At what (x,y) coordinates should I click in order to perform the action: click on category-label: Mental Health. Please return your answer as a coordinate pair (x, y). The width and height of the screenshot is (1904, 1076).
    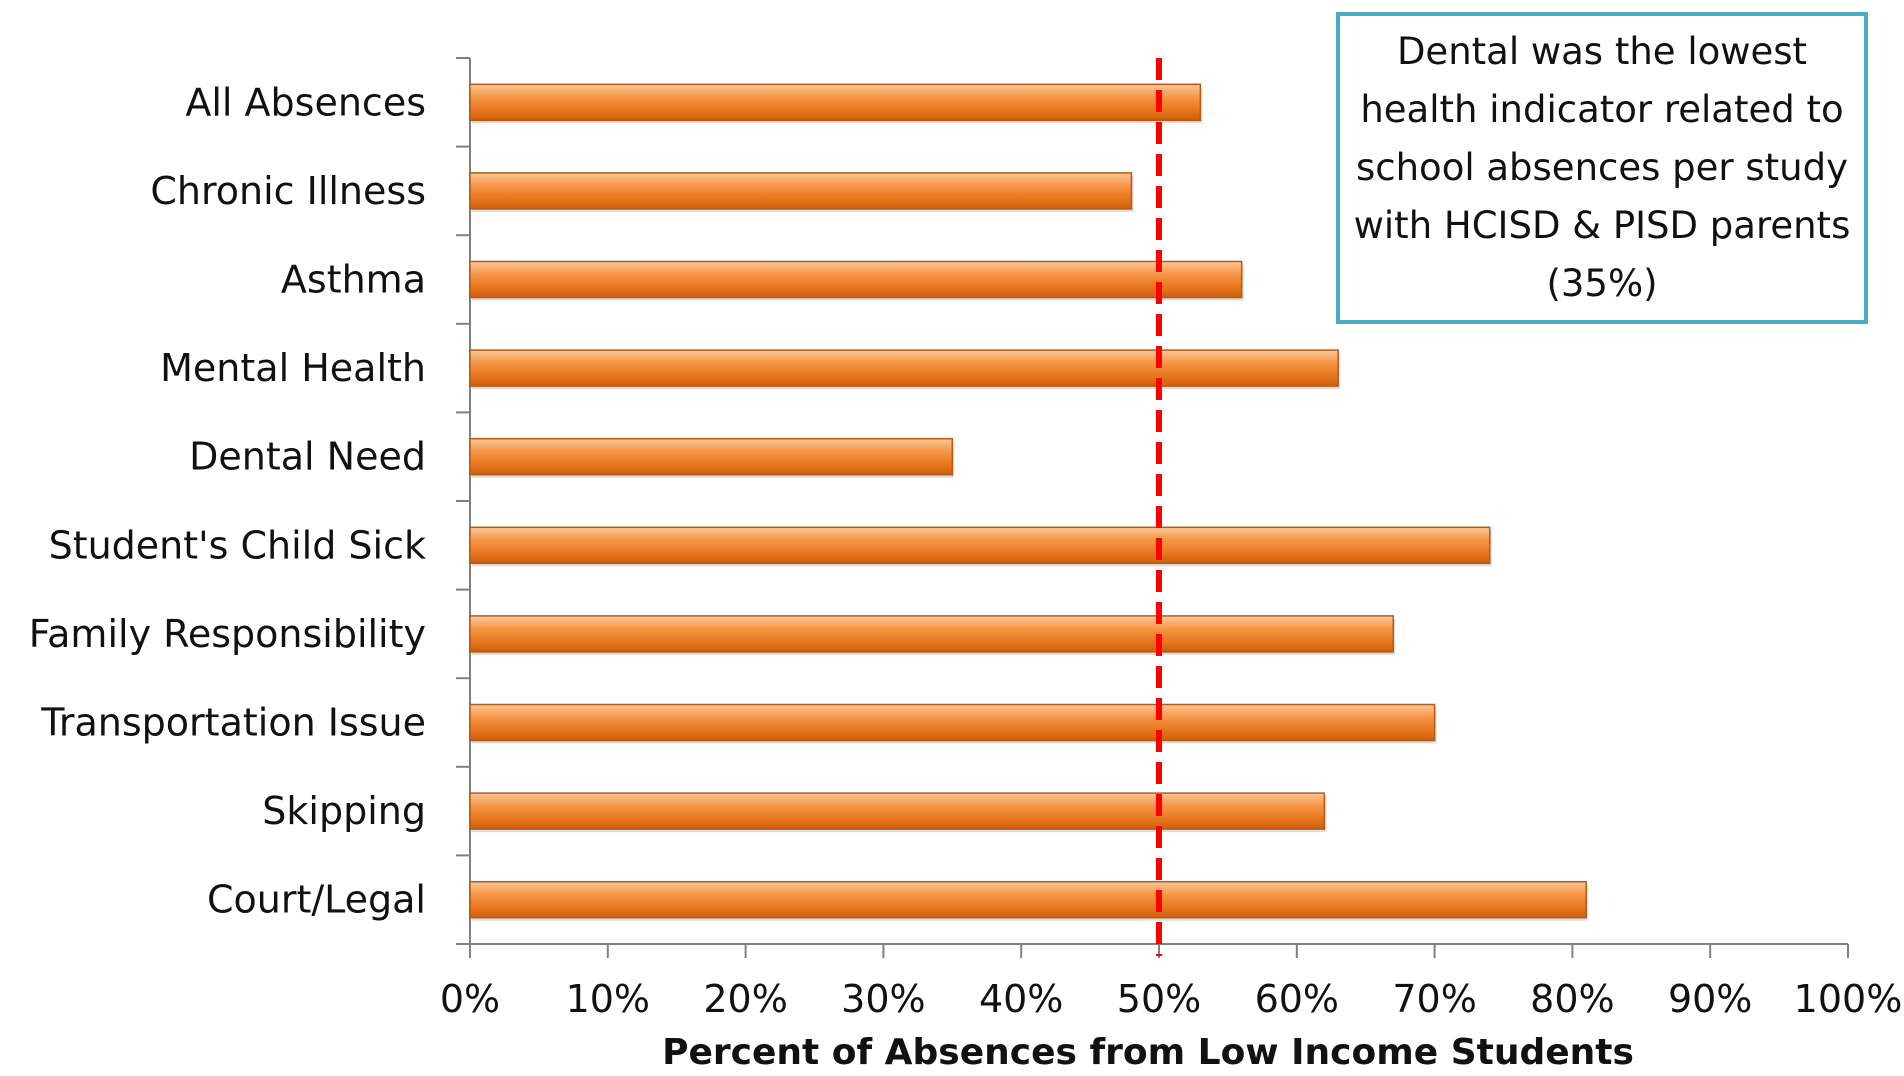
    Looking at the image, I should click on (293, 368).